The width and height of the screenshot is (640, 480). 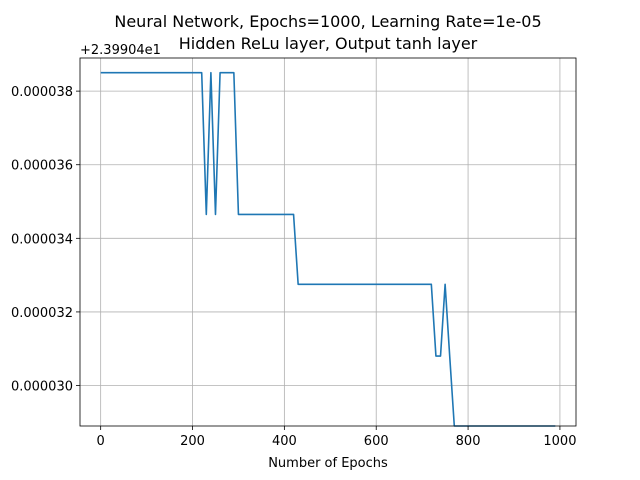 I want to click on x-tick-label: 1000, so click(x=559, y=441).